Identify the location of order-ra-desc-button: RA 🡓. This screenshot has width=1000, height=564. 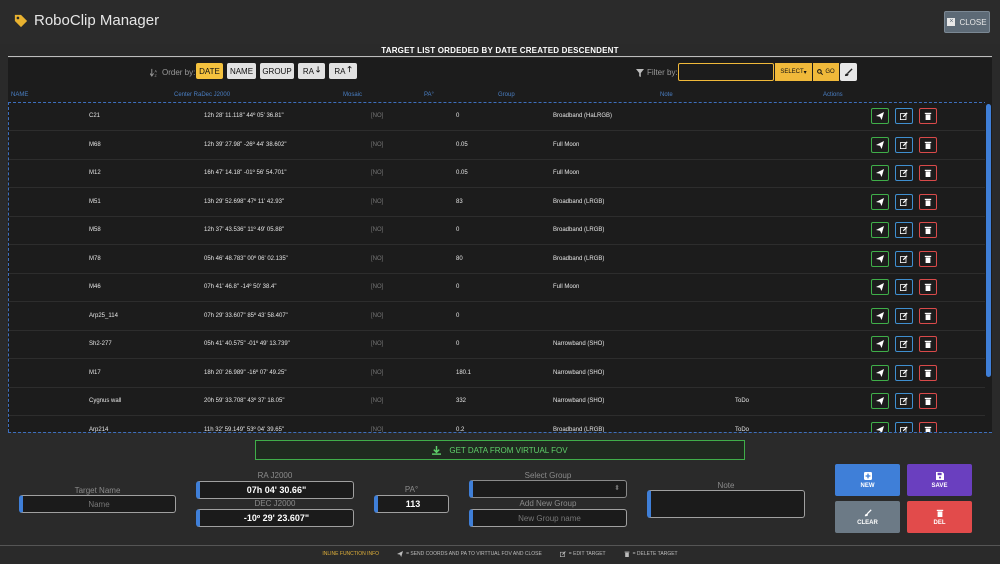
(311, 71).